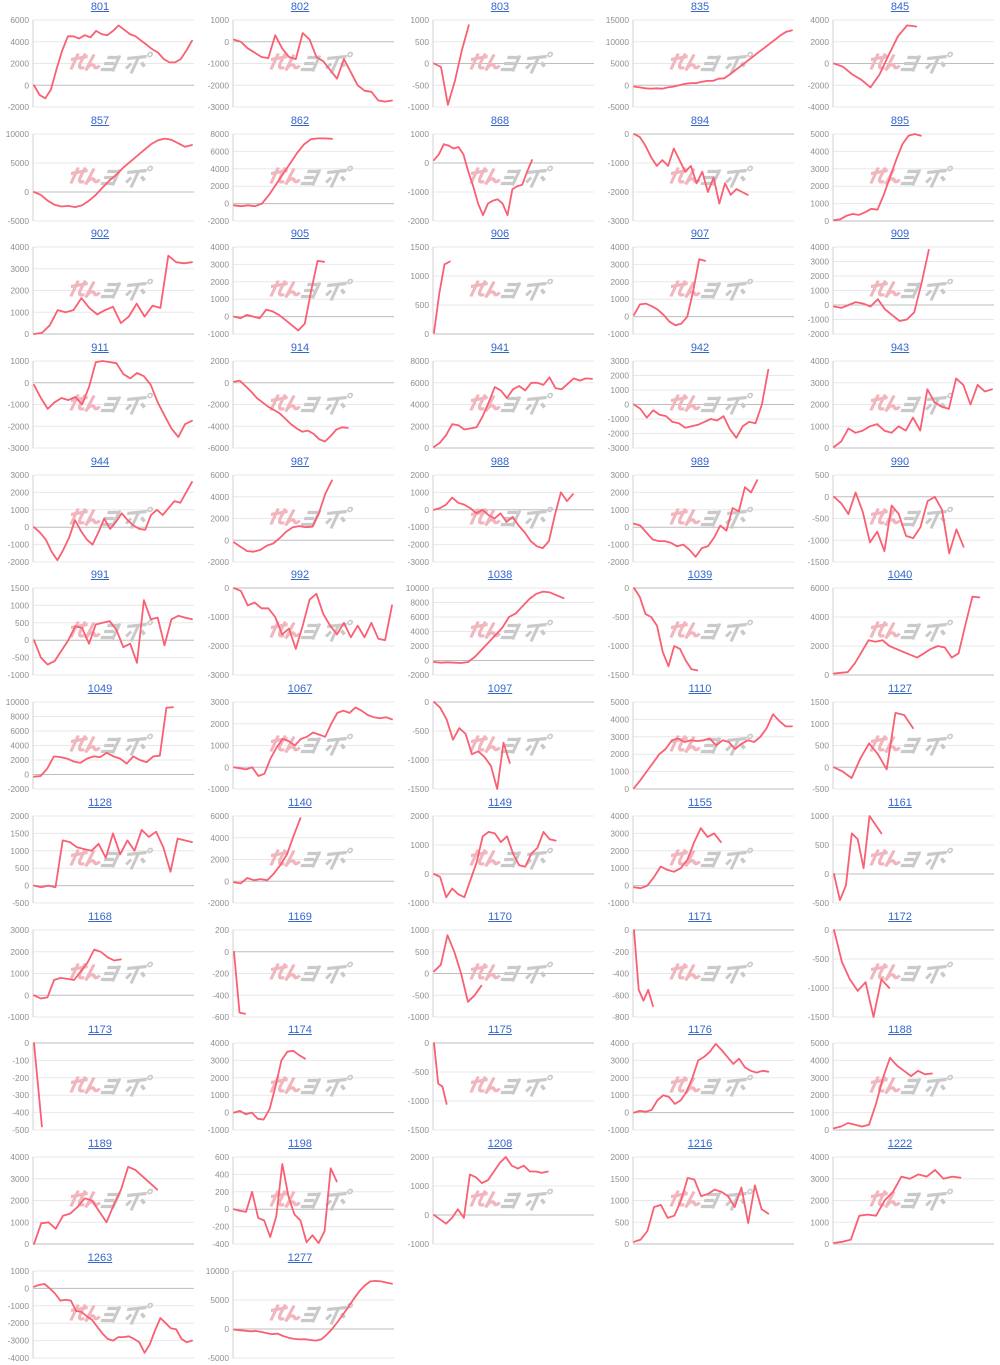 Image resolution: width=1000 pixels, height=1365 pixels. I want to click on chart-link-894: 894, so click(700, 120).